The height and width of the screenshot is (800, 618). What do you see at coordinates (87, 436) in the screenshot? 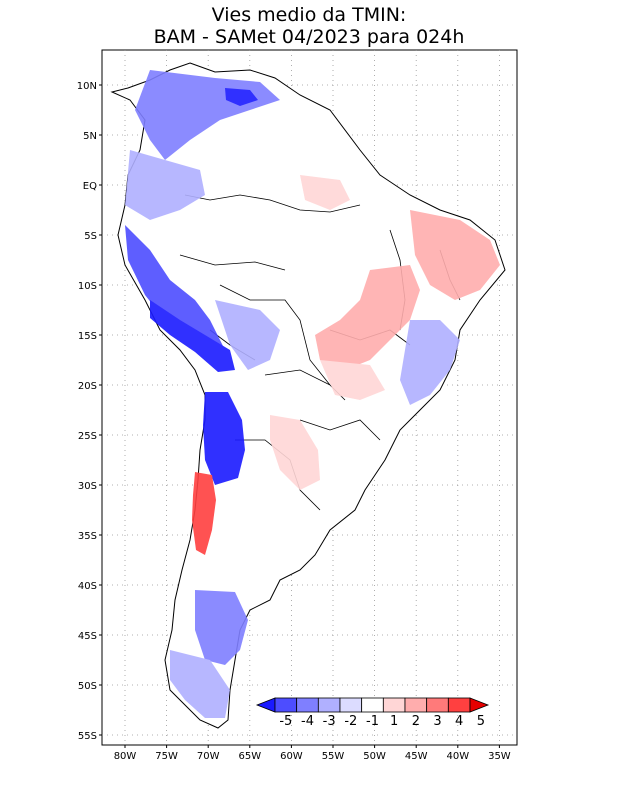
I see `lat-tick-label: 25S` at bounding box center [87, 436].